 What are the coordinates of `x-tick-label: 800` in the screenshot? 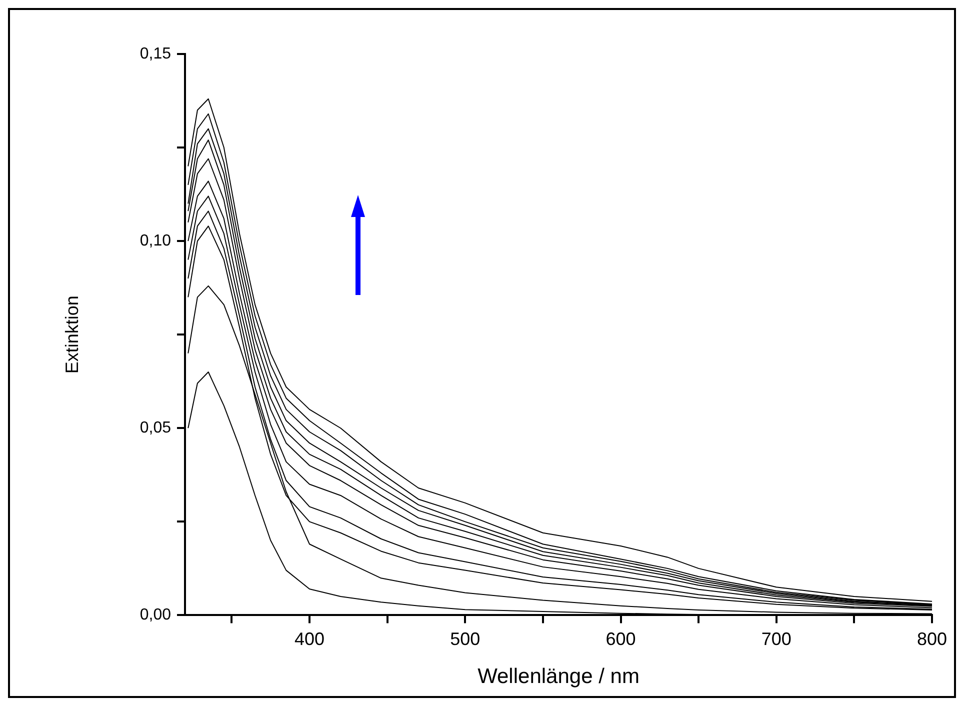 It's located at (932, 638).